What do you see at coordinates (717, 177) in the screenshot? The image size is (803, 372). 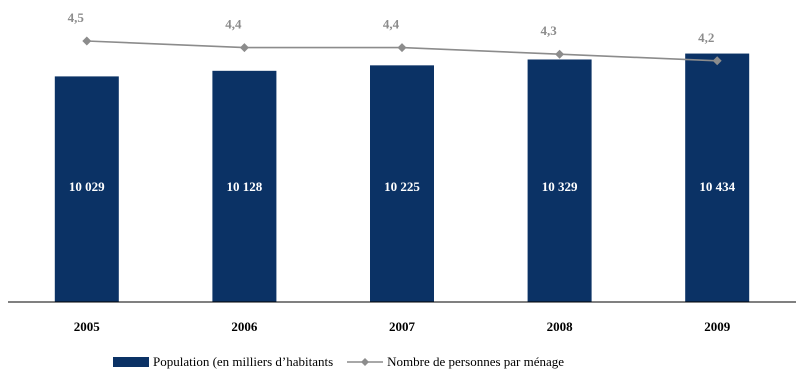 I see `bar-2009` at bounding box center [717, 177].